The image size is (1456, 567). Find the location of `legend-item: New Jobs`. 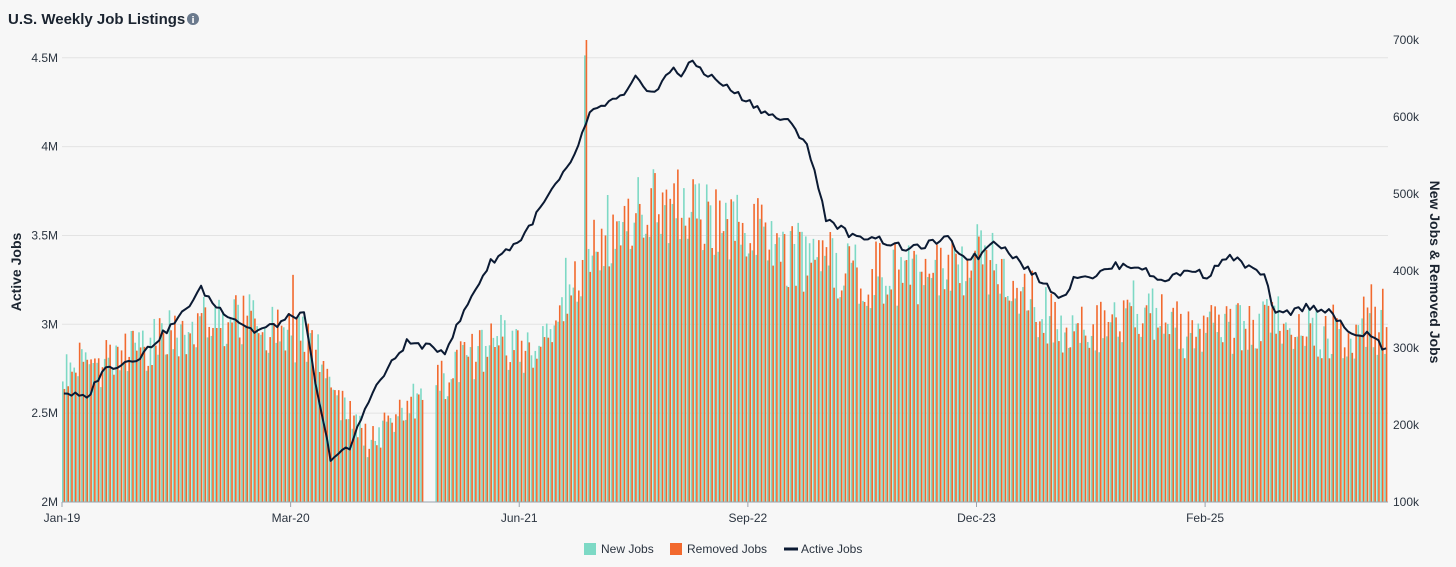

legend-item: New Jobs is located at coordinates (619, 549).